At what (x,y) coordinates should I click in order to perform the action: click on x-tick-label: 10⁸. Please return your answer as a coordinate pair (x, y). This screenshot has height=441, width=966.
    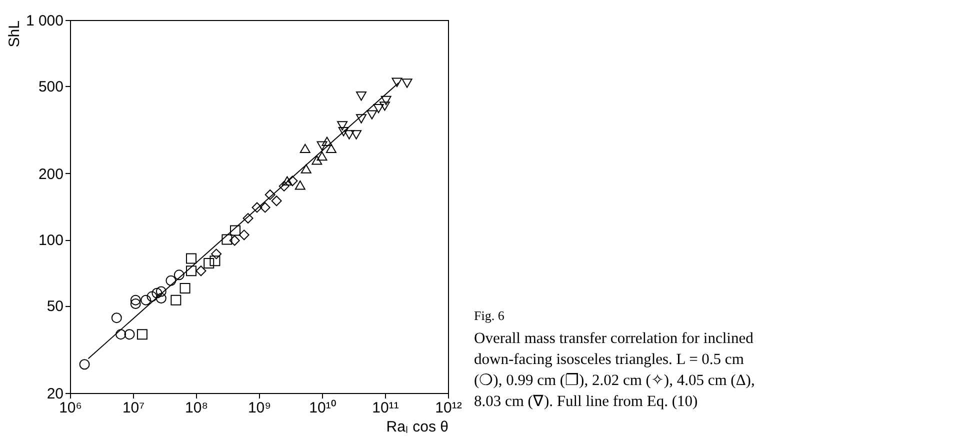
    Looking at the image, I should click on (196, 408).